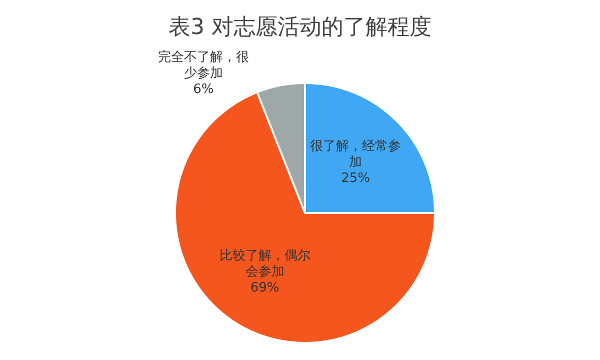 This screenshot has height=360, width=600. Describe the element at coordinates (203, 65) in the screenshot. I see `slice-label: 完全不了解，很少参加` at that location.